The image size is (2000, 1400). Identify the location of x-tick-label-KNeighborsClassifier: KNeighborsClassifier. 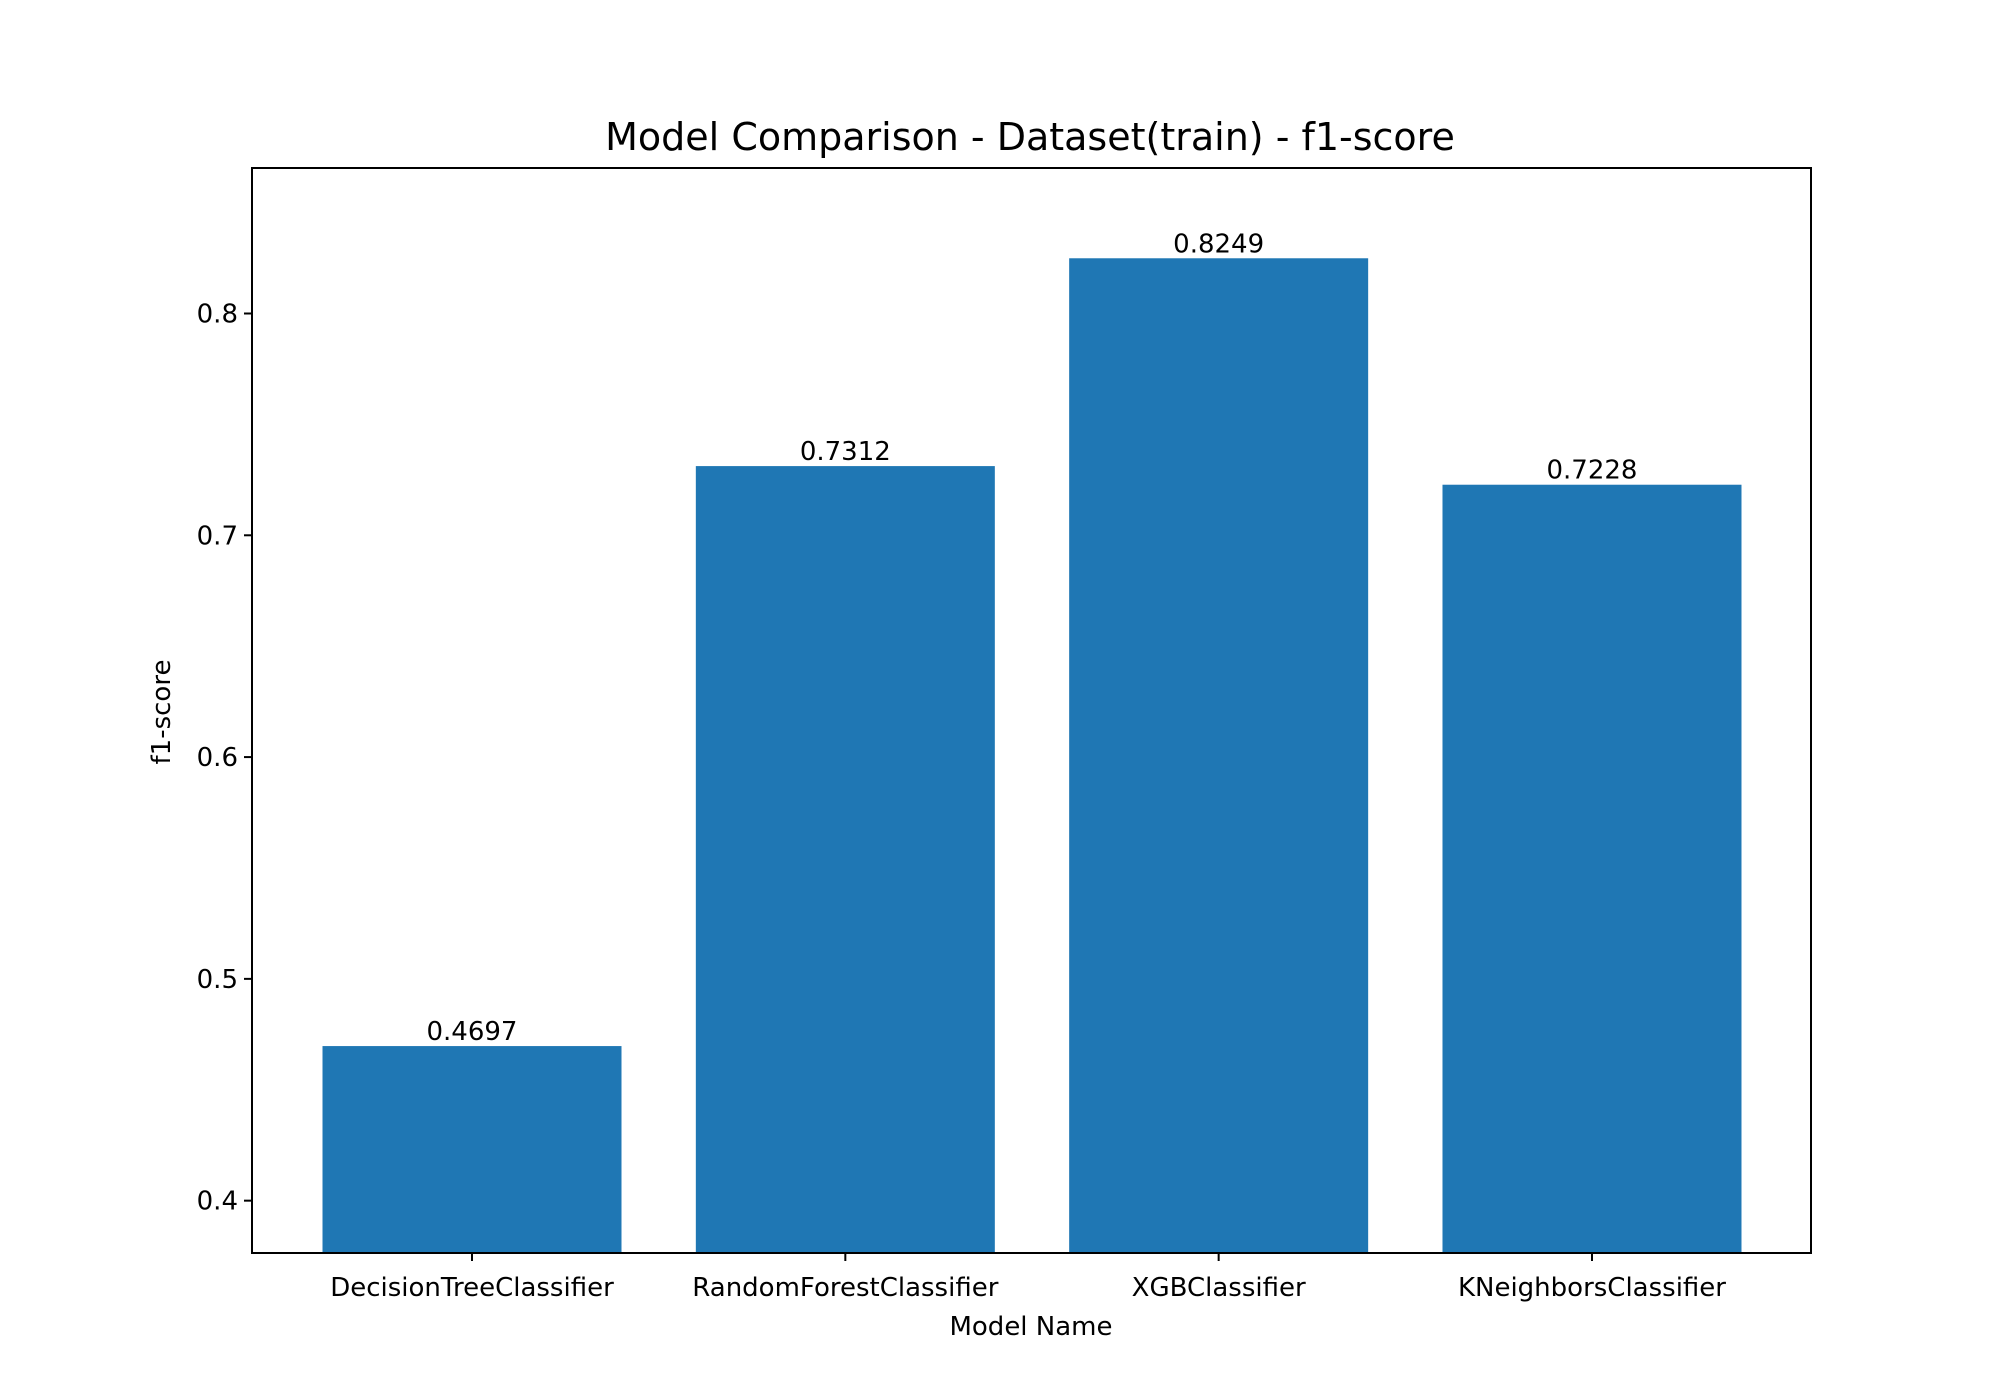
(1592, 1288).